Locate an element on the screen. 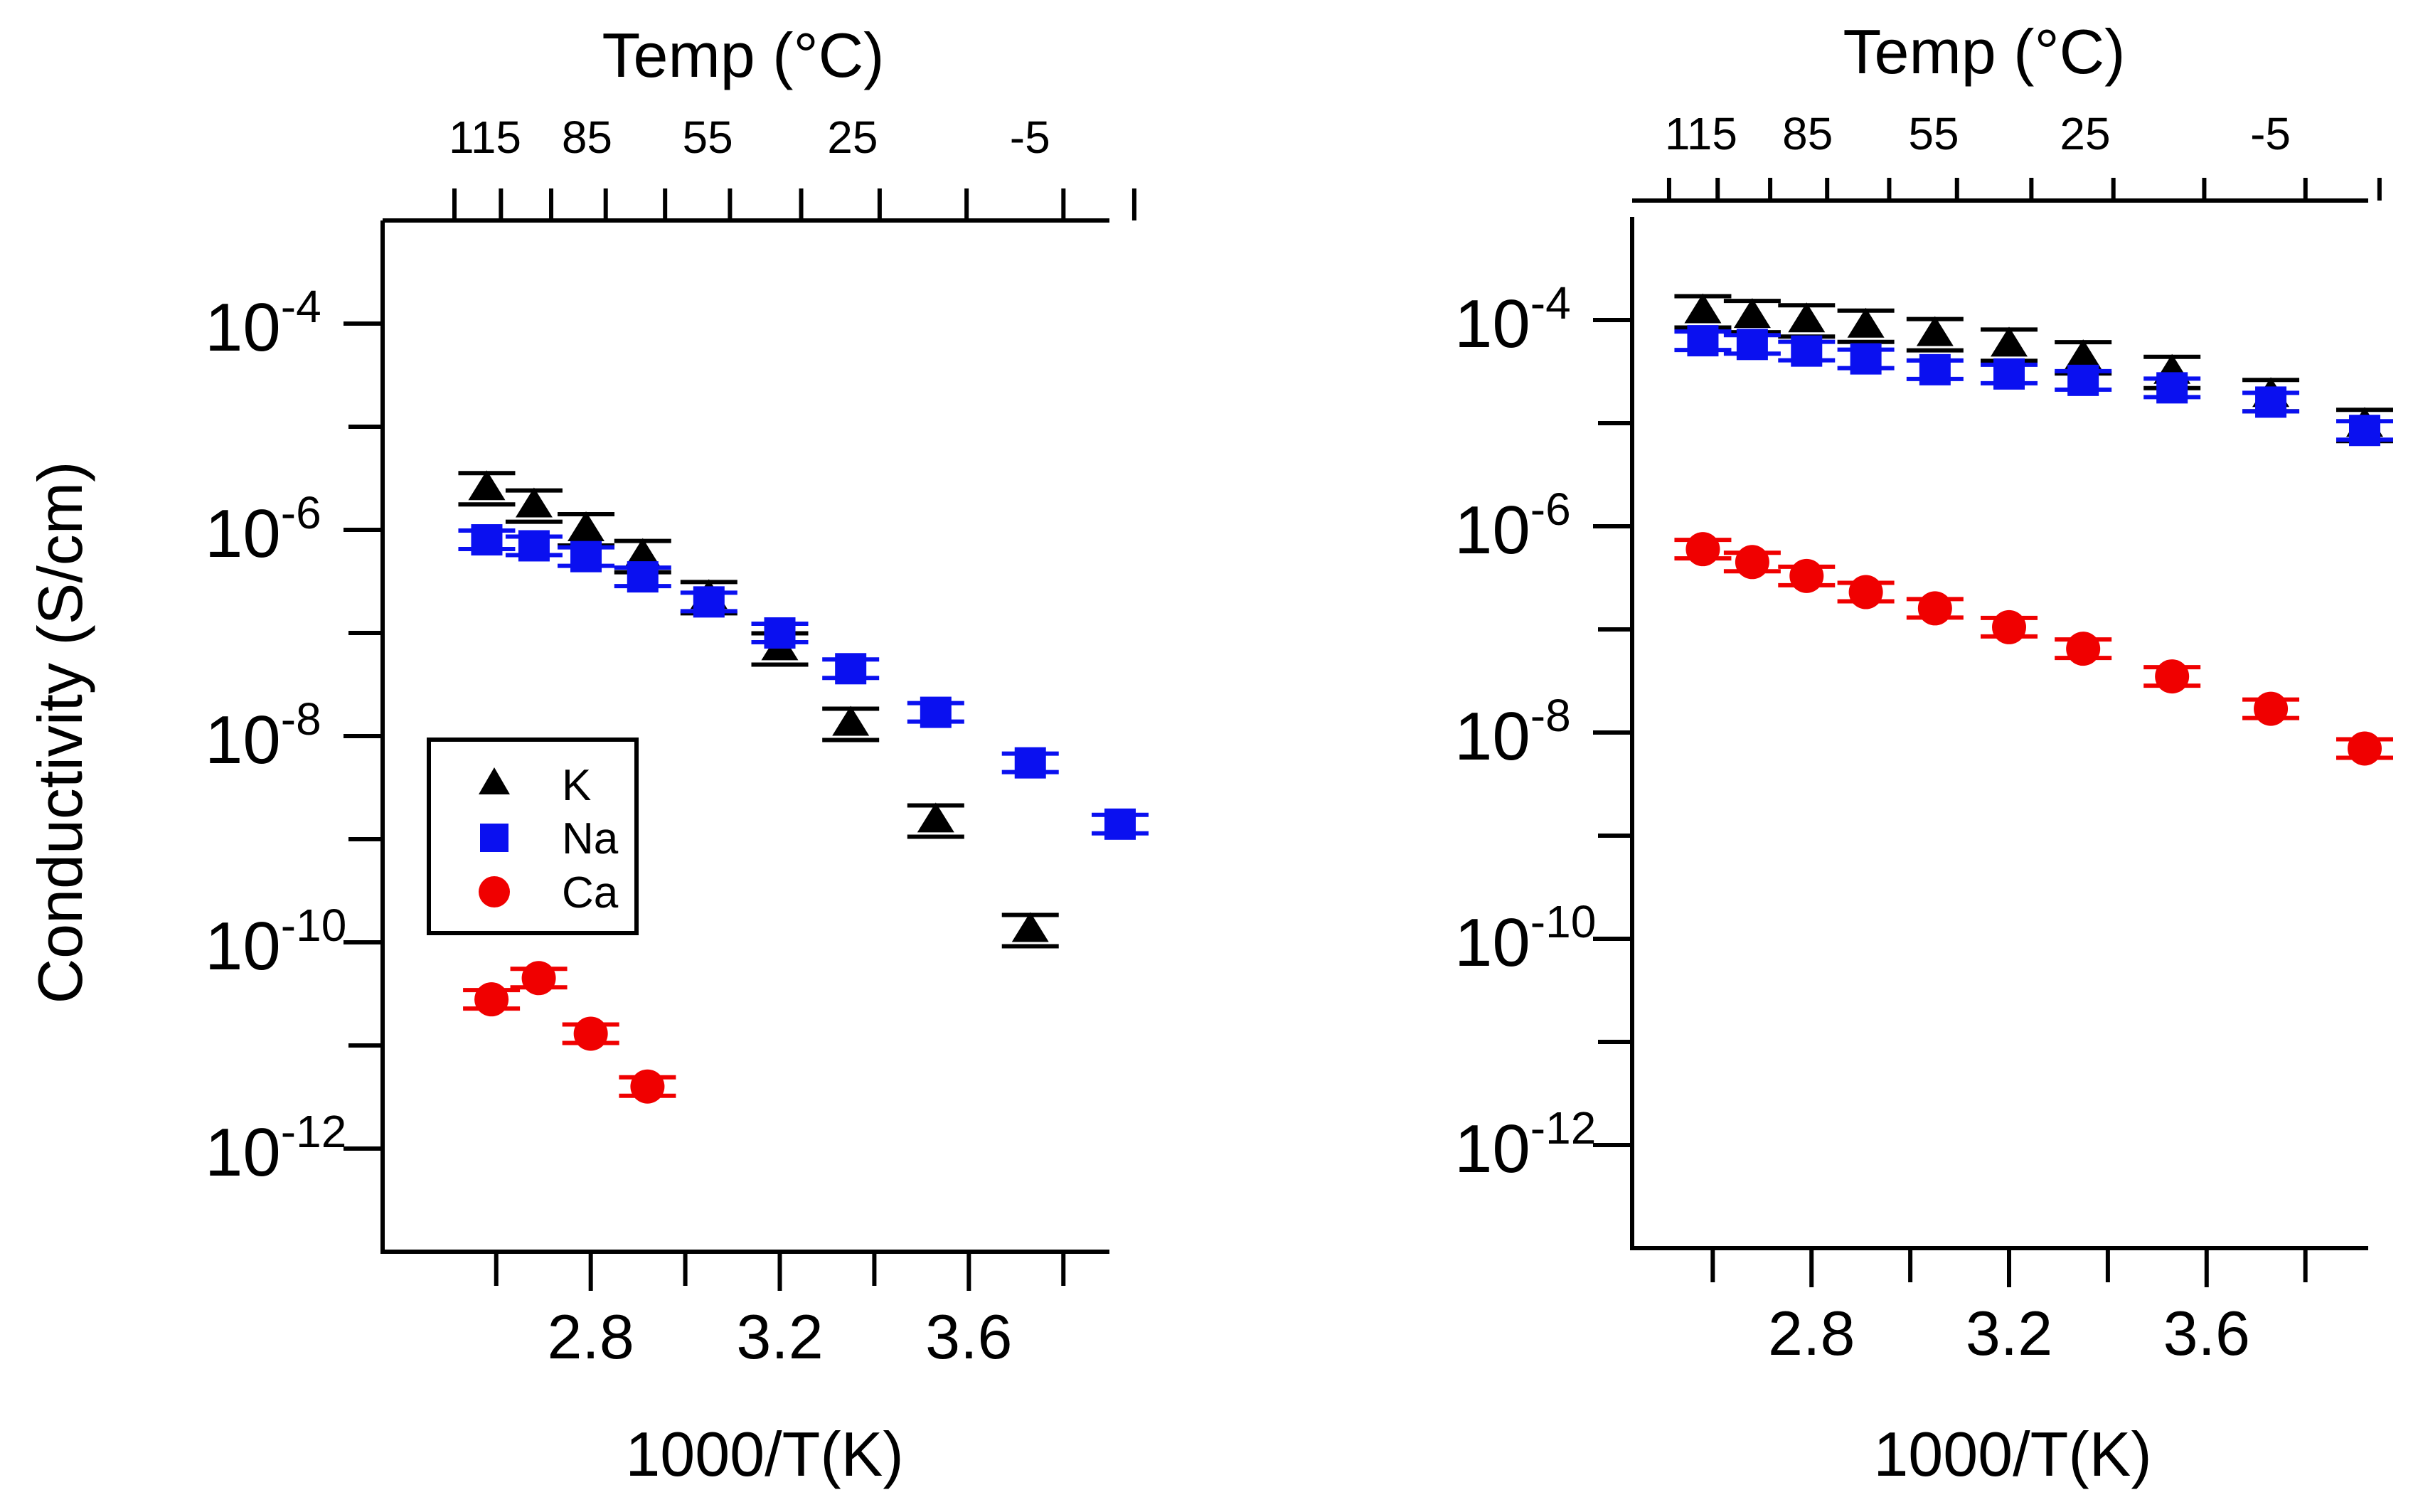 The height and width of the screenshot is (1512, 2418). right-series-na is located at coordinates (2033, 386).